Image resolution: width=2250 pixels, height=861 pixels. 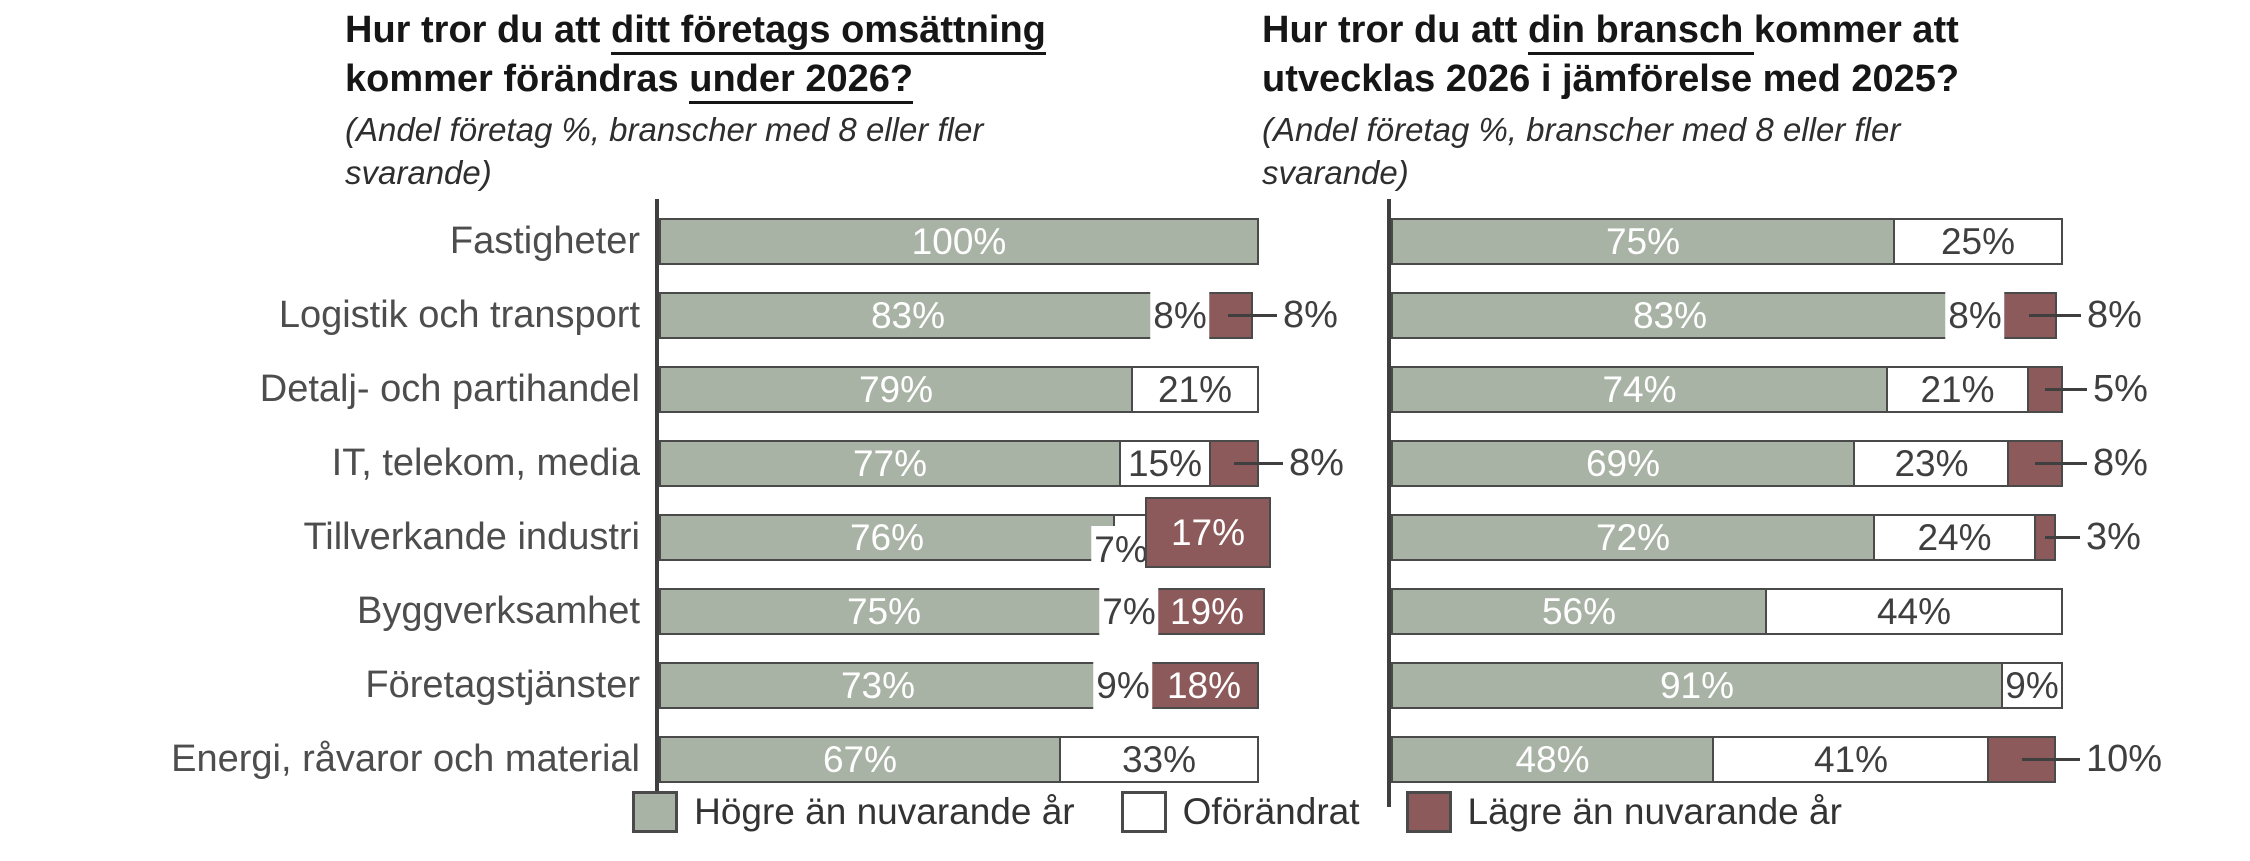 I want to click on bar-segment-higher: 56%, so click(x=1579, y=611).